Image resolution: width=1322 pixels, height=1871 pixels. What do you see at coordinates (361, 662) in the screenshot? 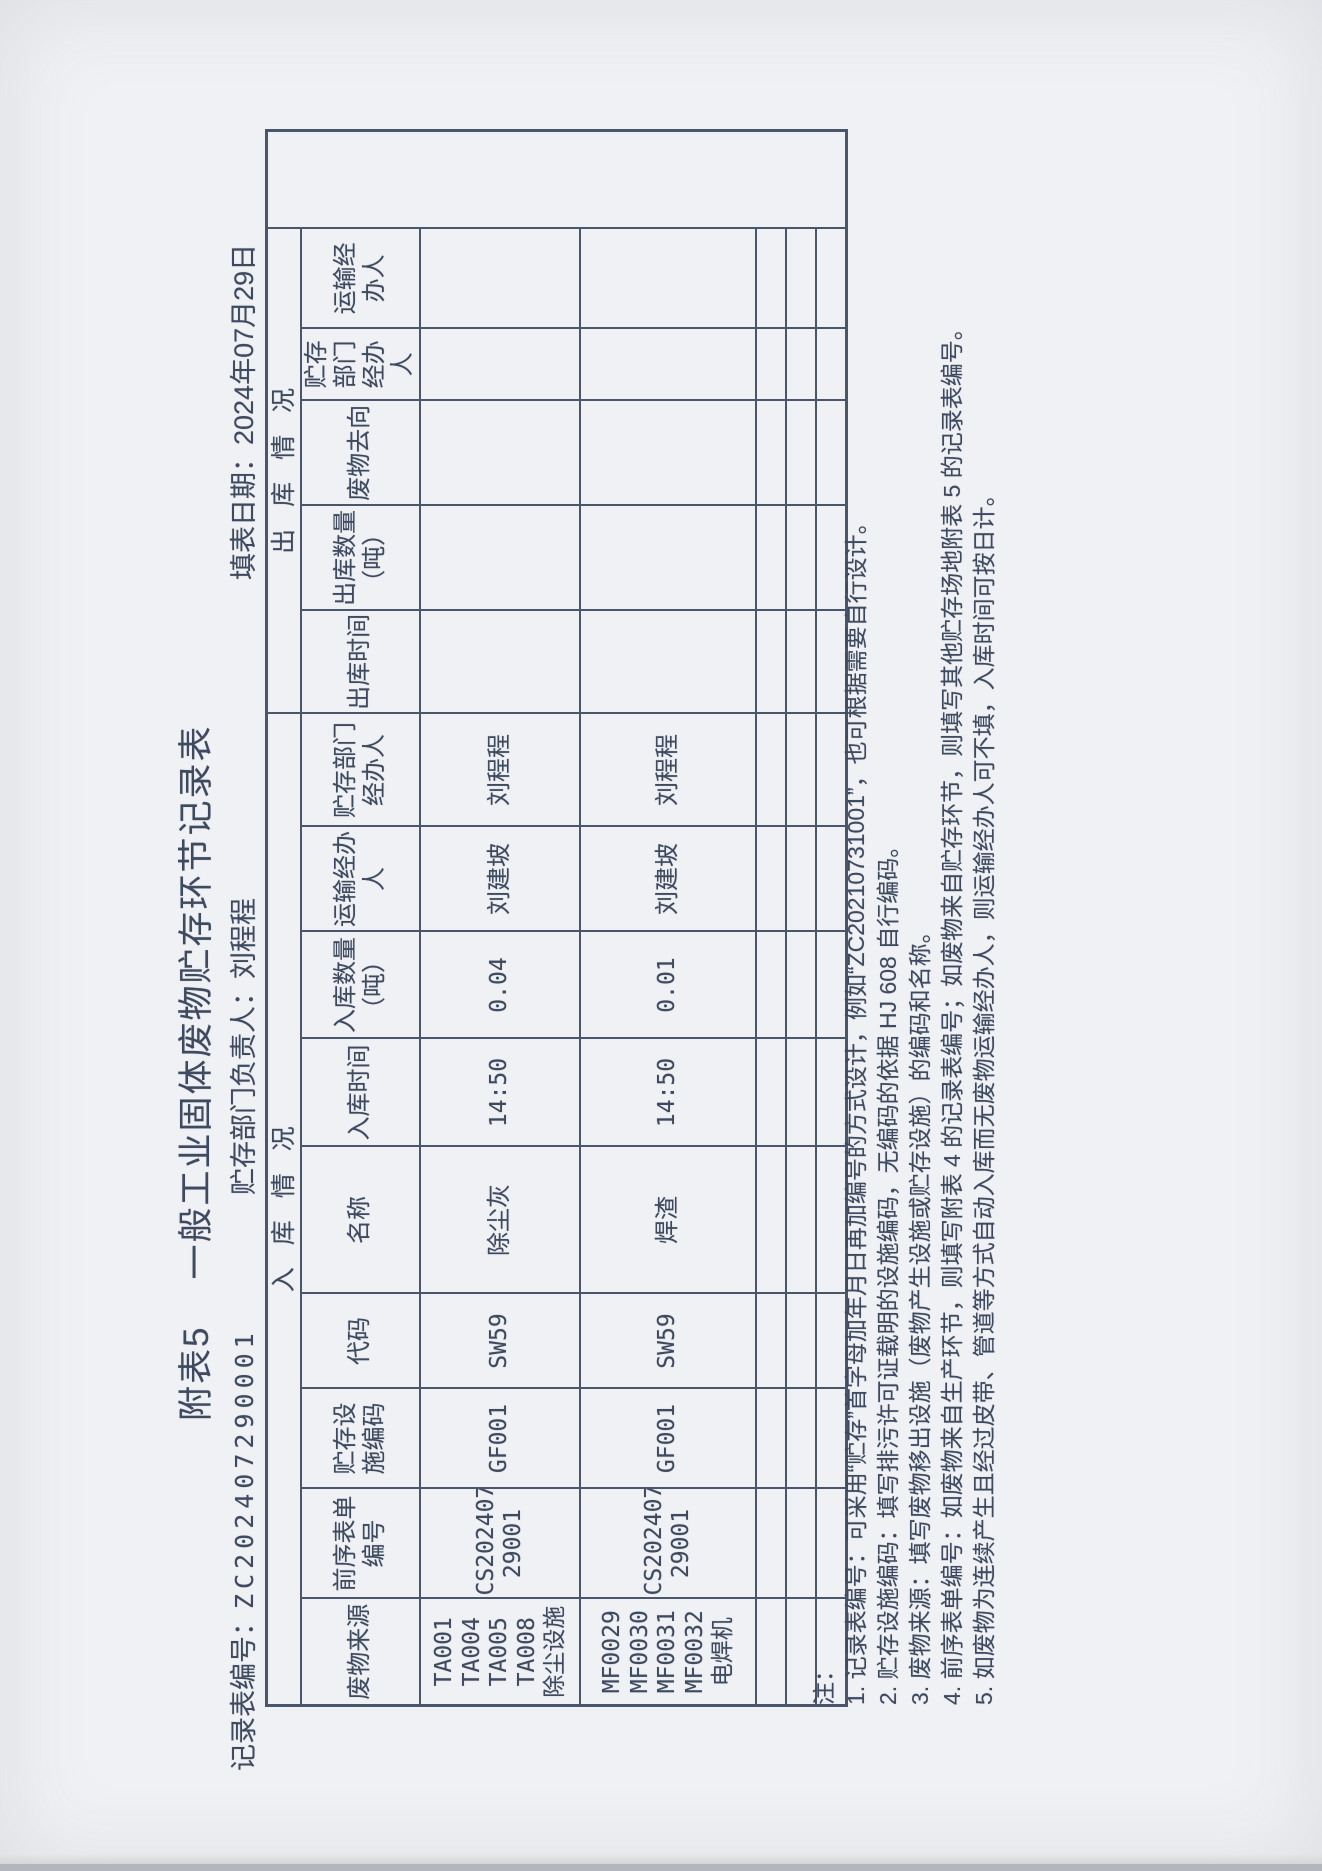
I see `col-header-out-time: 出库时间` at bounding box center [361, 662].